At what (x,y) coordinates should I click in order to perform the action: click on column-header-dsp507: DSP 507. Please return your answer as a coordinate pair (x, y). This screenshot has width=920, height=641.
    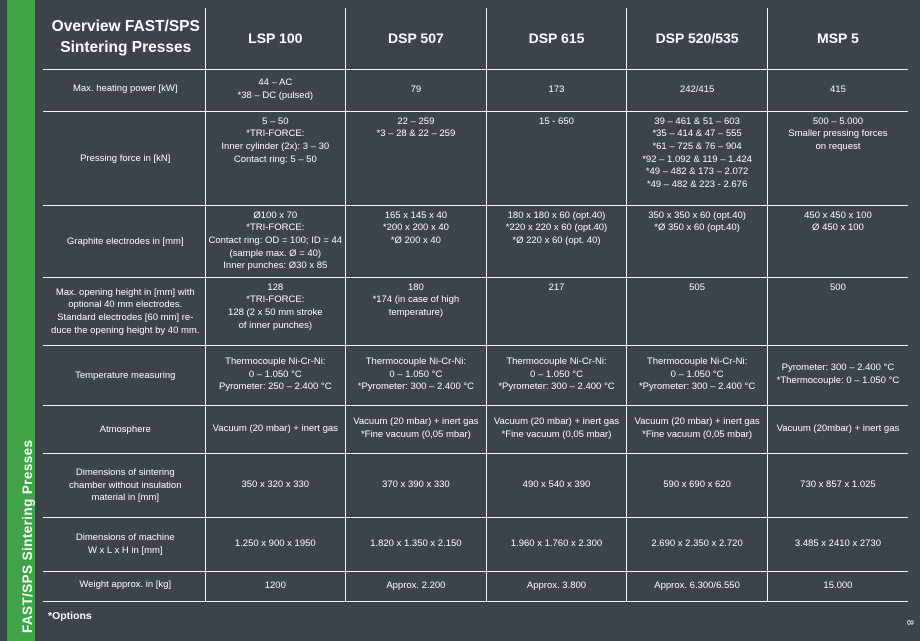
    Looking at the image, I should click on (416, 39).